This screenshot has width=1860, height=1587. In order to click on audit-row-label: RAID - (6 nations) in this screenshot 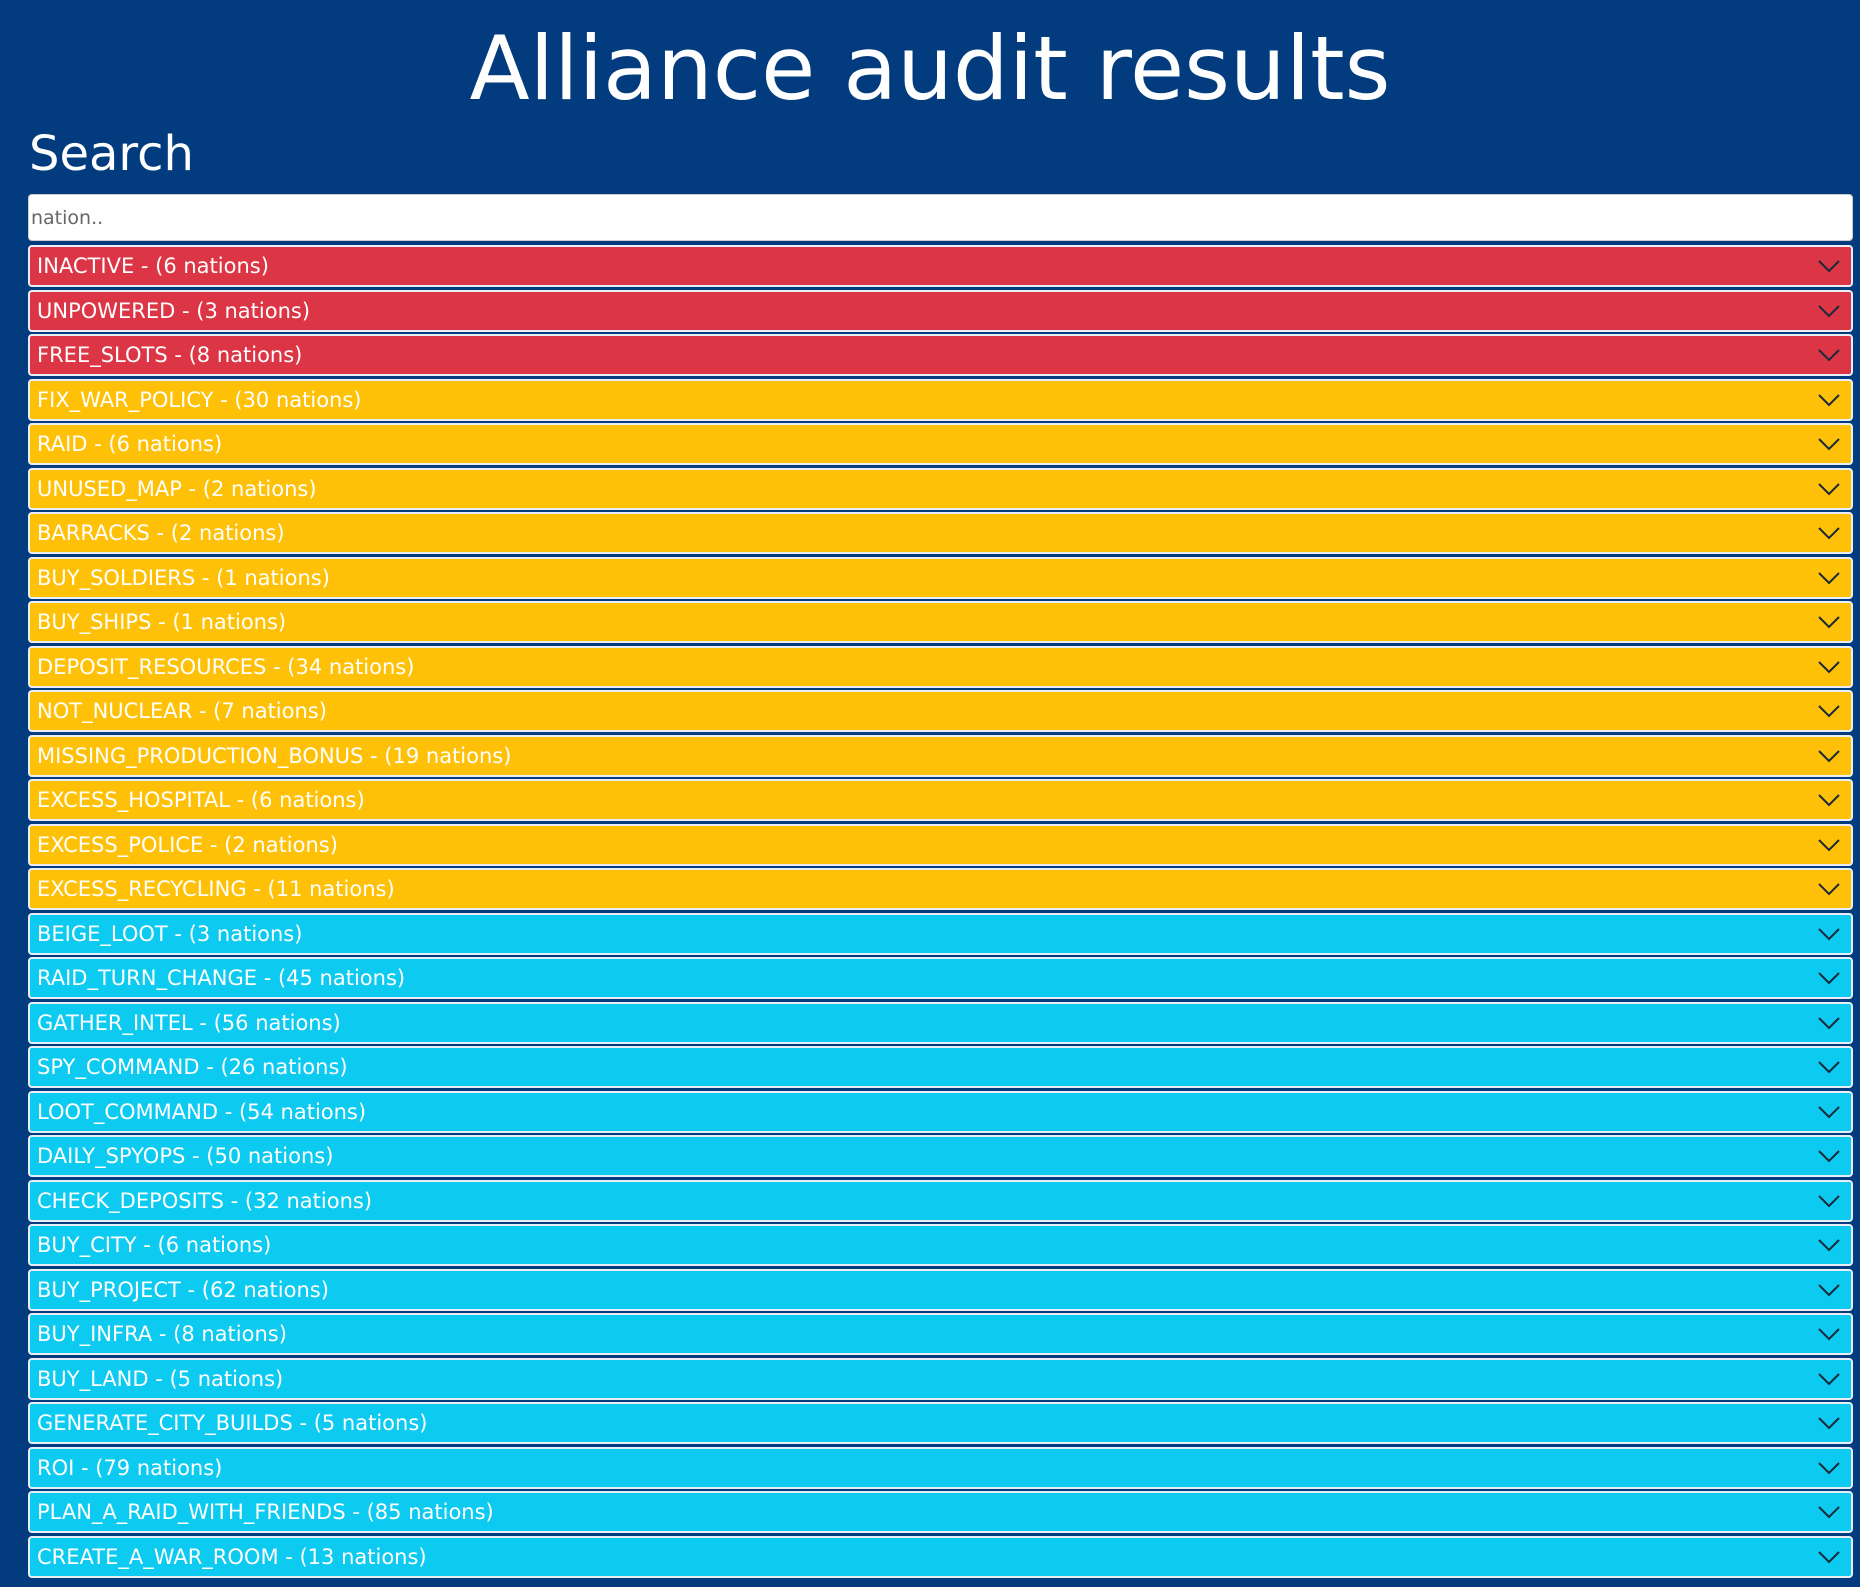, I will do `click(130, 444)`.